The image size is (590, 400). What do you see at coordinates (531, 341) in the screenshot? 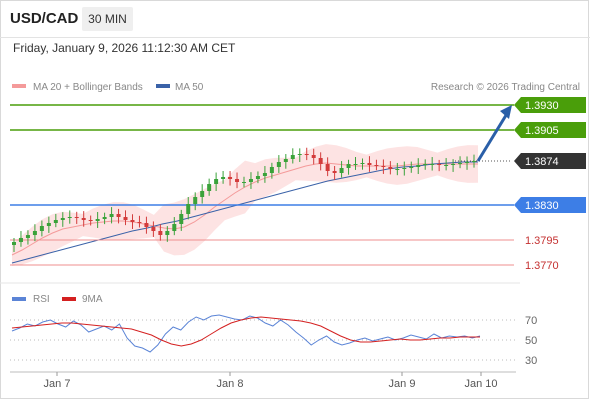
I see `rsi-tick-label: 50` at bounding box center [531, 341].